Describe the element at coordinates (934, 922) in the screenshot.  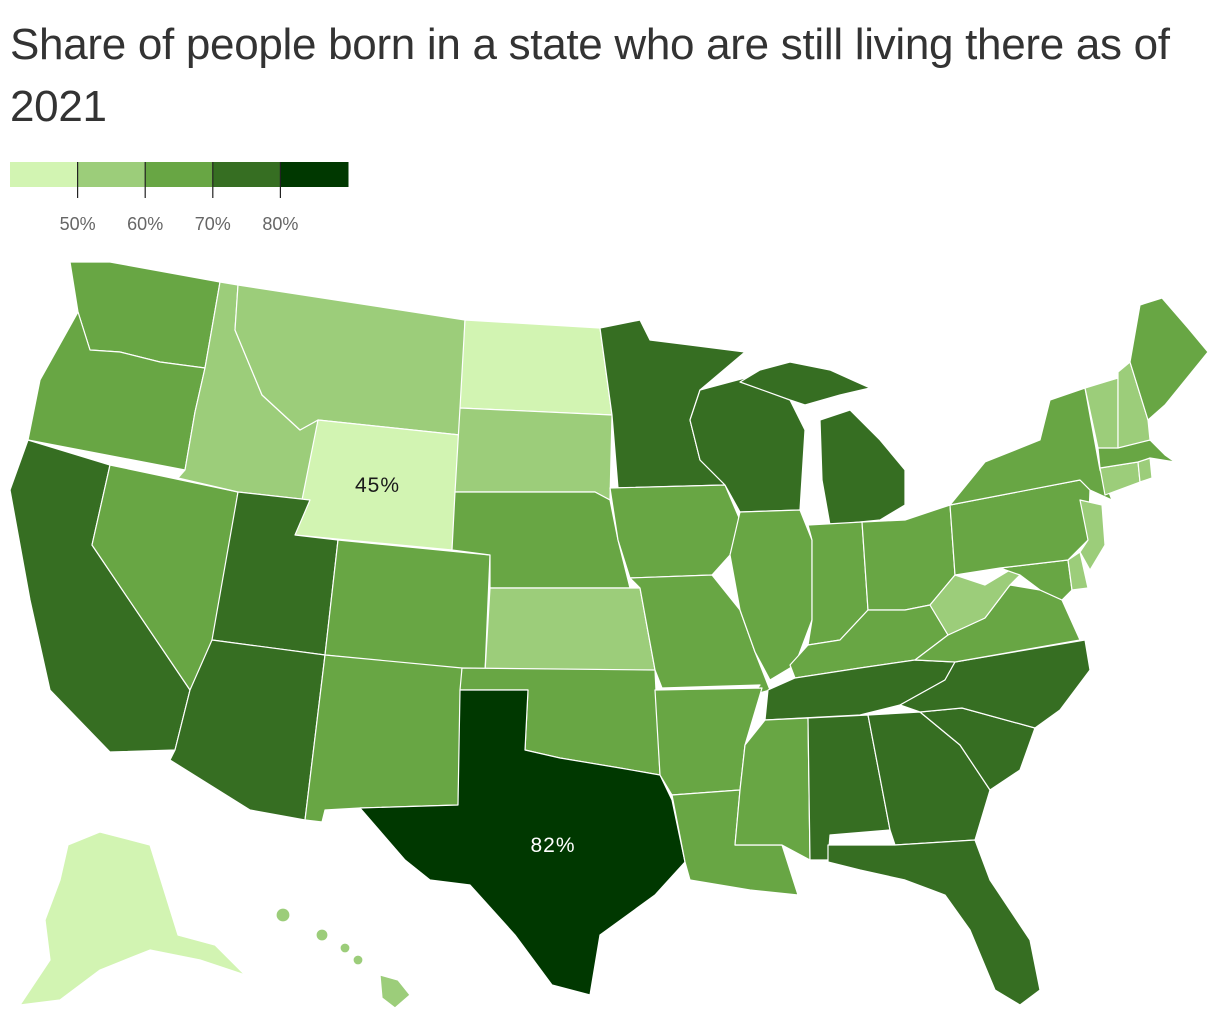
I see `state-FL` at that location.